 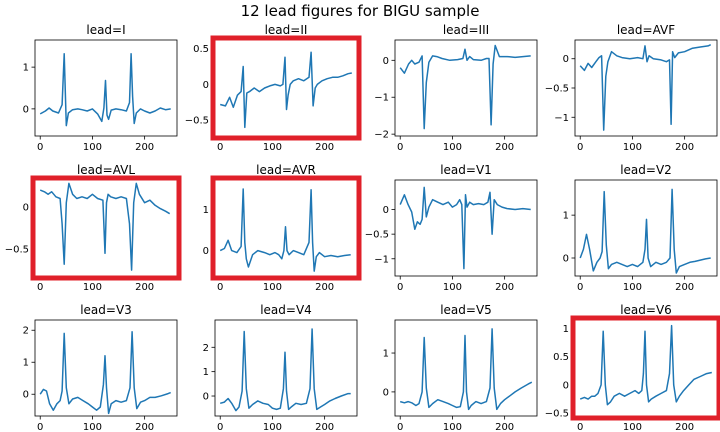 What do you see at coordinates (646, 30) in the screenshot?
I see `panel-title: lead=AVF` at bounding box center [646, 30].